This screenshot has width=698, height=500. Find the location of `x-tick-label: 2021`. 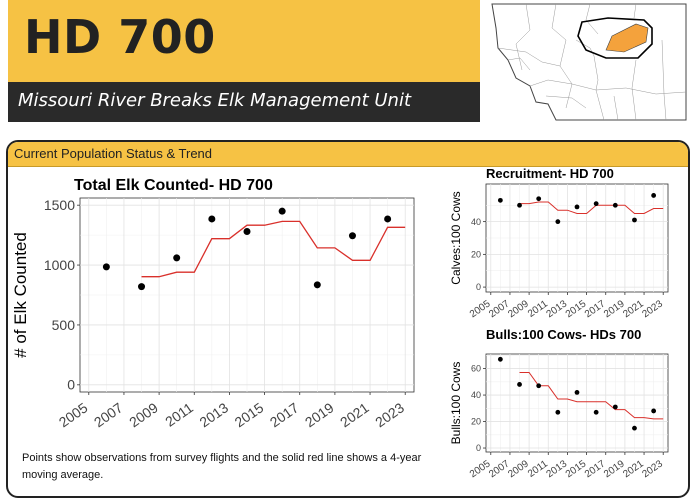

x-tick-label: 2021 is located at coordinates (354, 414).